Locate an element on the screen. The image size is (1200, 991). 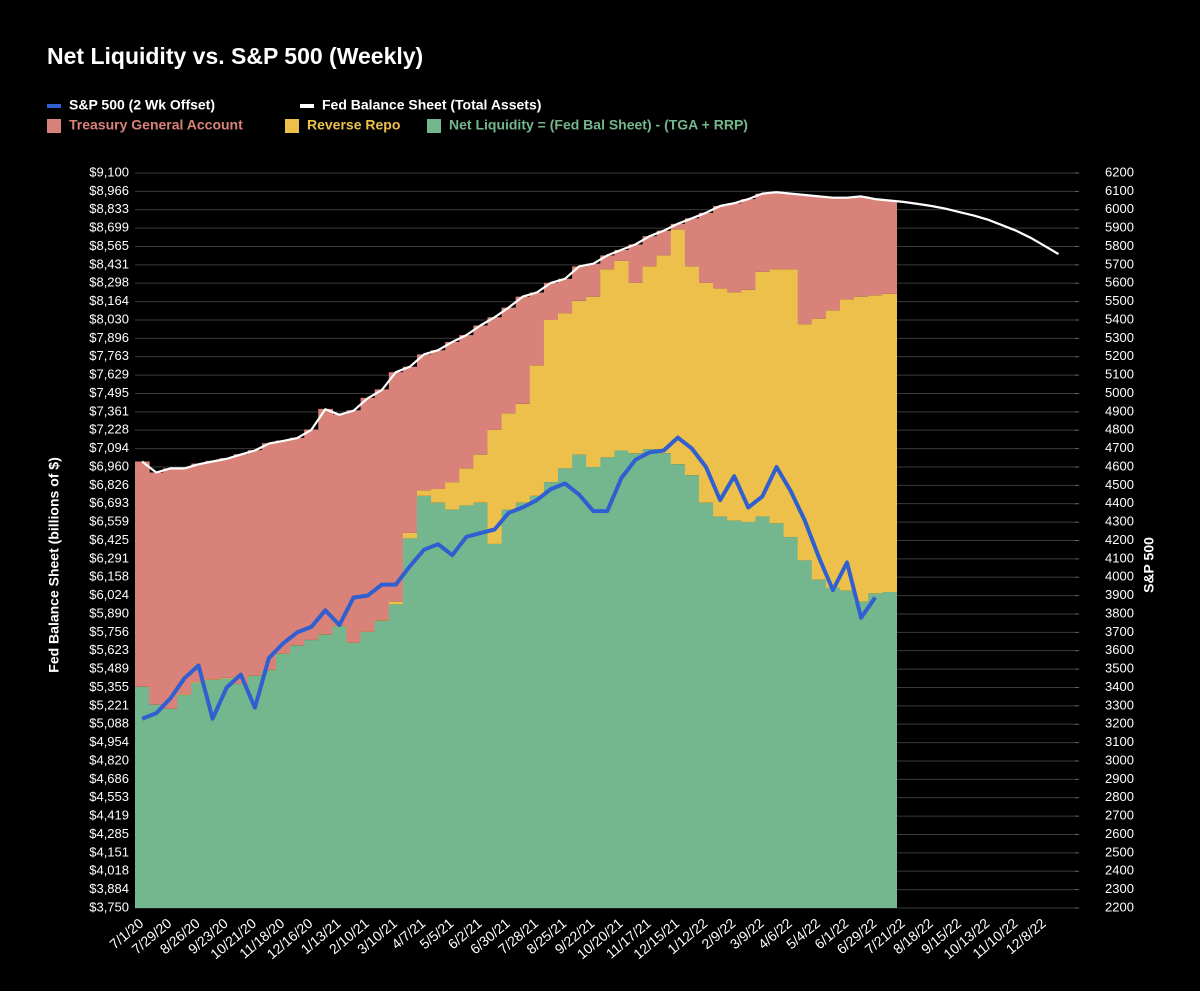
y-tick-label: $7,361 is located at coordinates (109, 410).